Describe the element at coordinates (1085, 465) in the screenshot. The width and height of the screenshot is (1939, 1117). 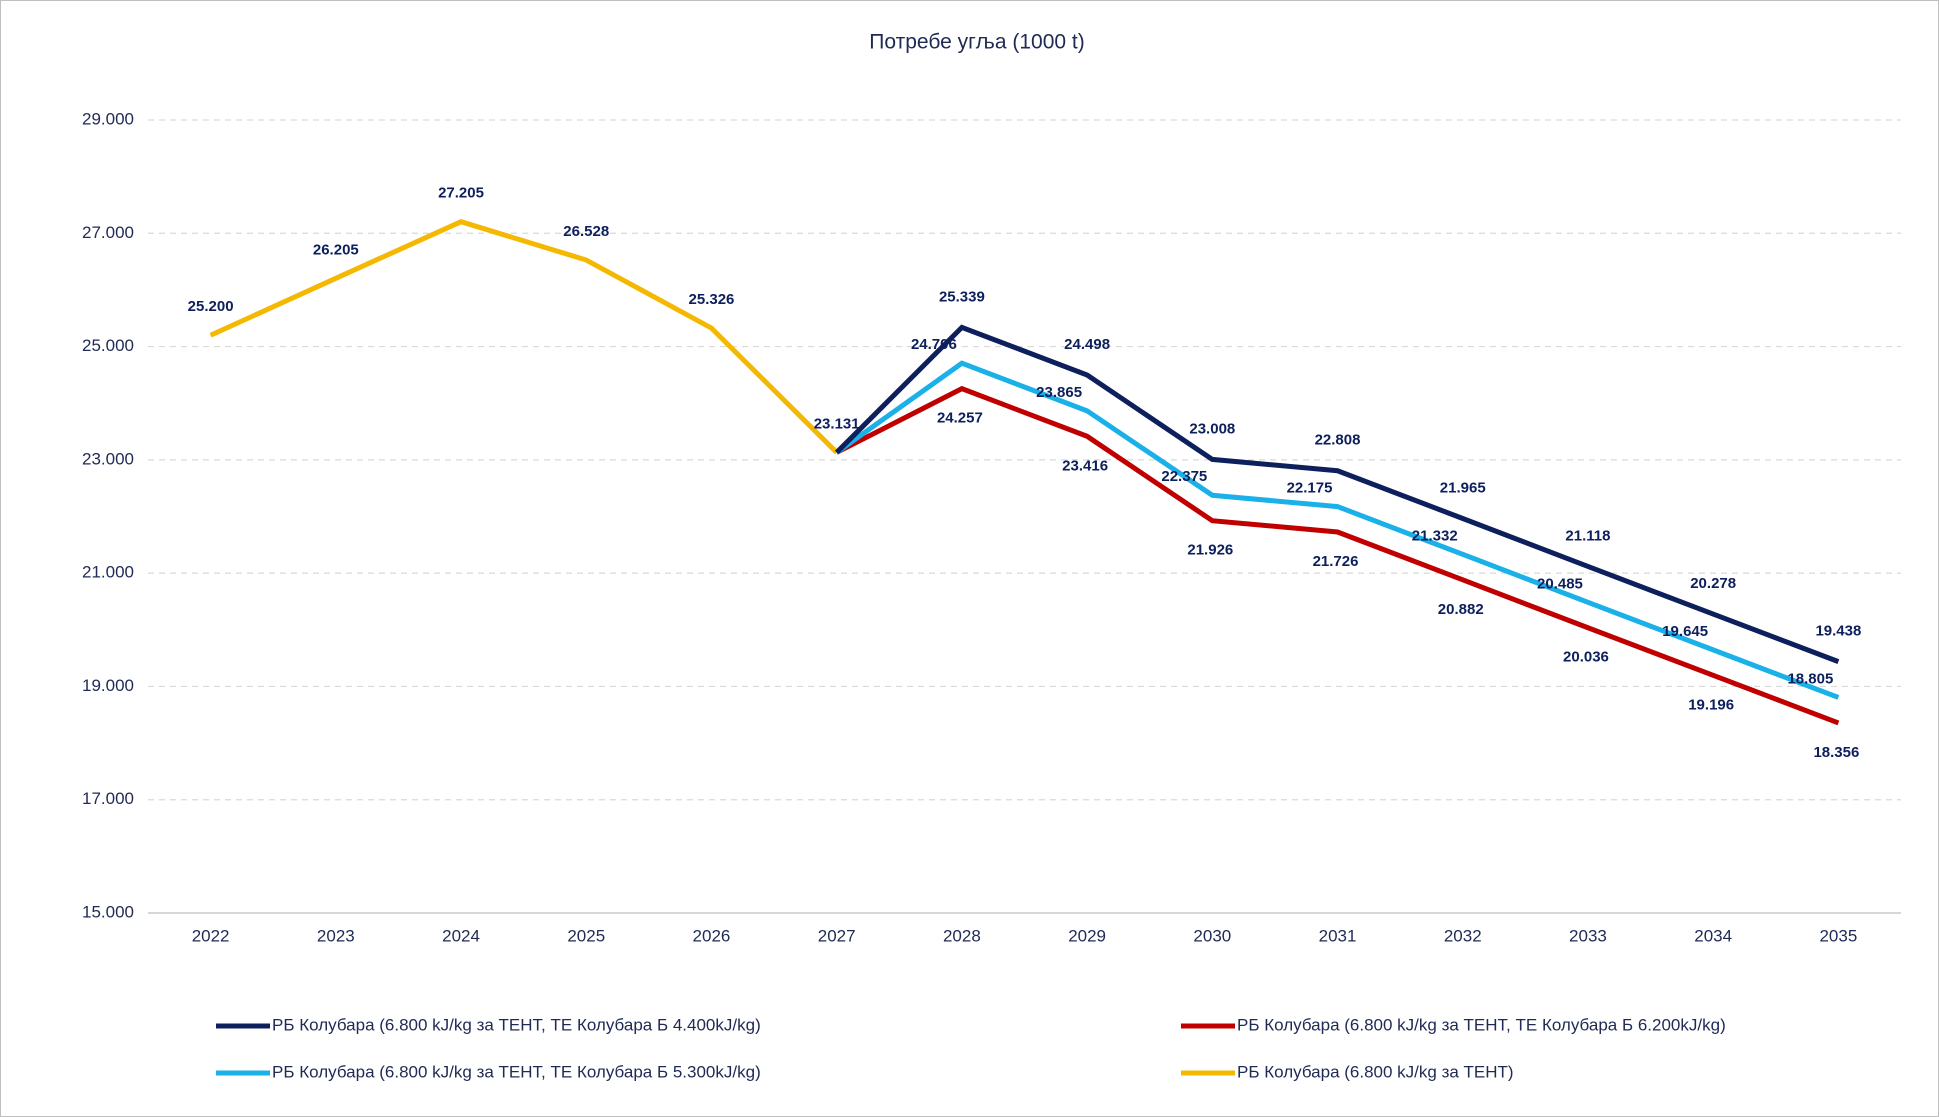
I see `data-label: 23.416` at that location.